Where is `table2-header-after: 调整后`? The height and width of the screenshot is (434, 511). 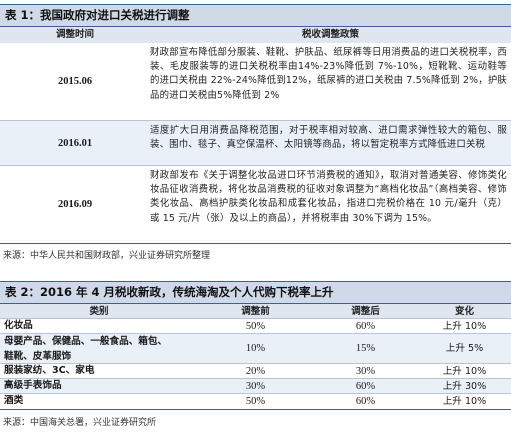
table2-header-after: 调整后 is located at coordinates (365, 311).